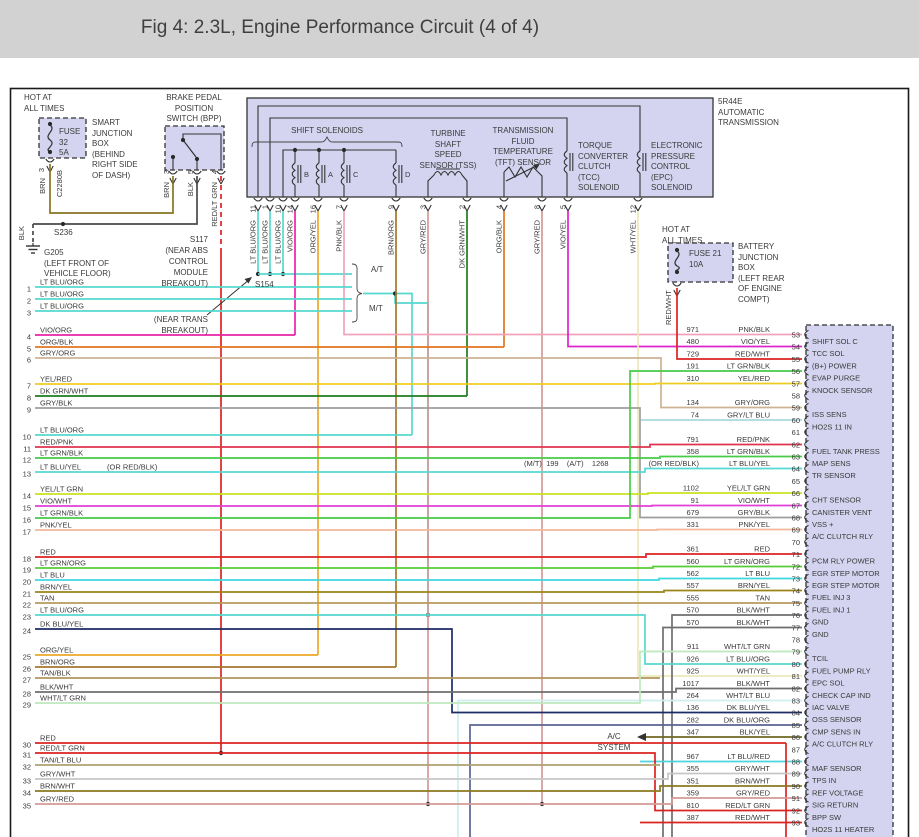 This screenshot has width=919, height=837. I want to click on pcm-pin-function: (B+) POWER, so click(834, 366).